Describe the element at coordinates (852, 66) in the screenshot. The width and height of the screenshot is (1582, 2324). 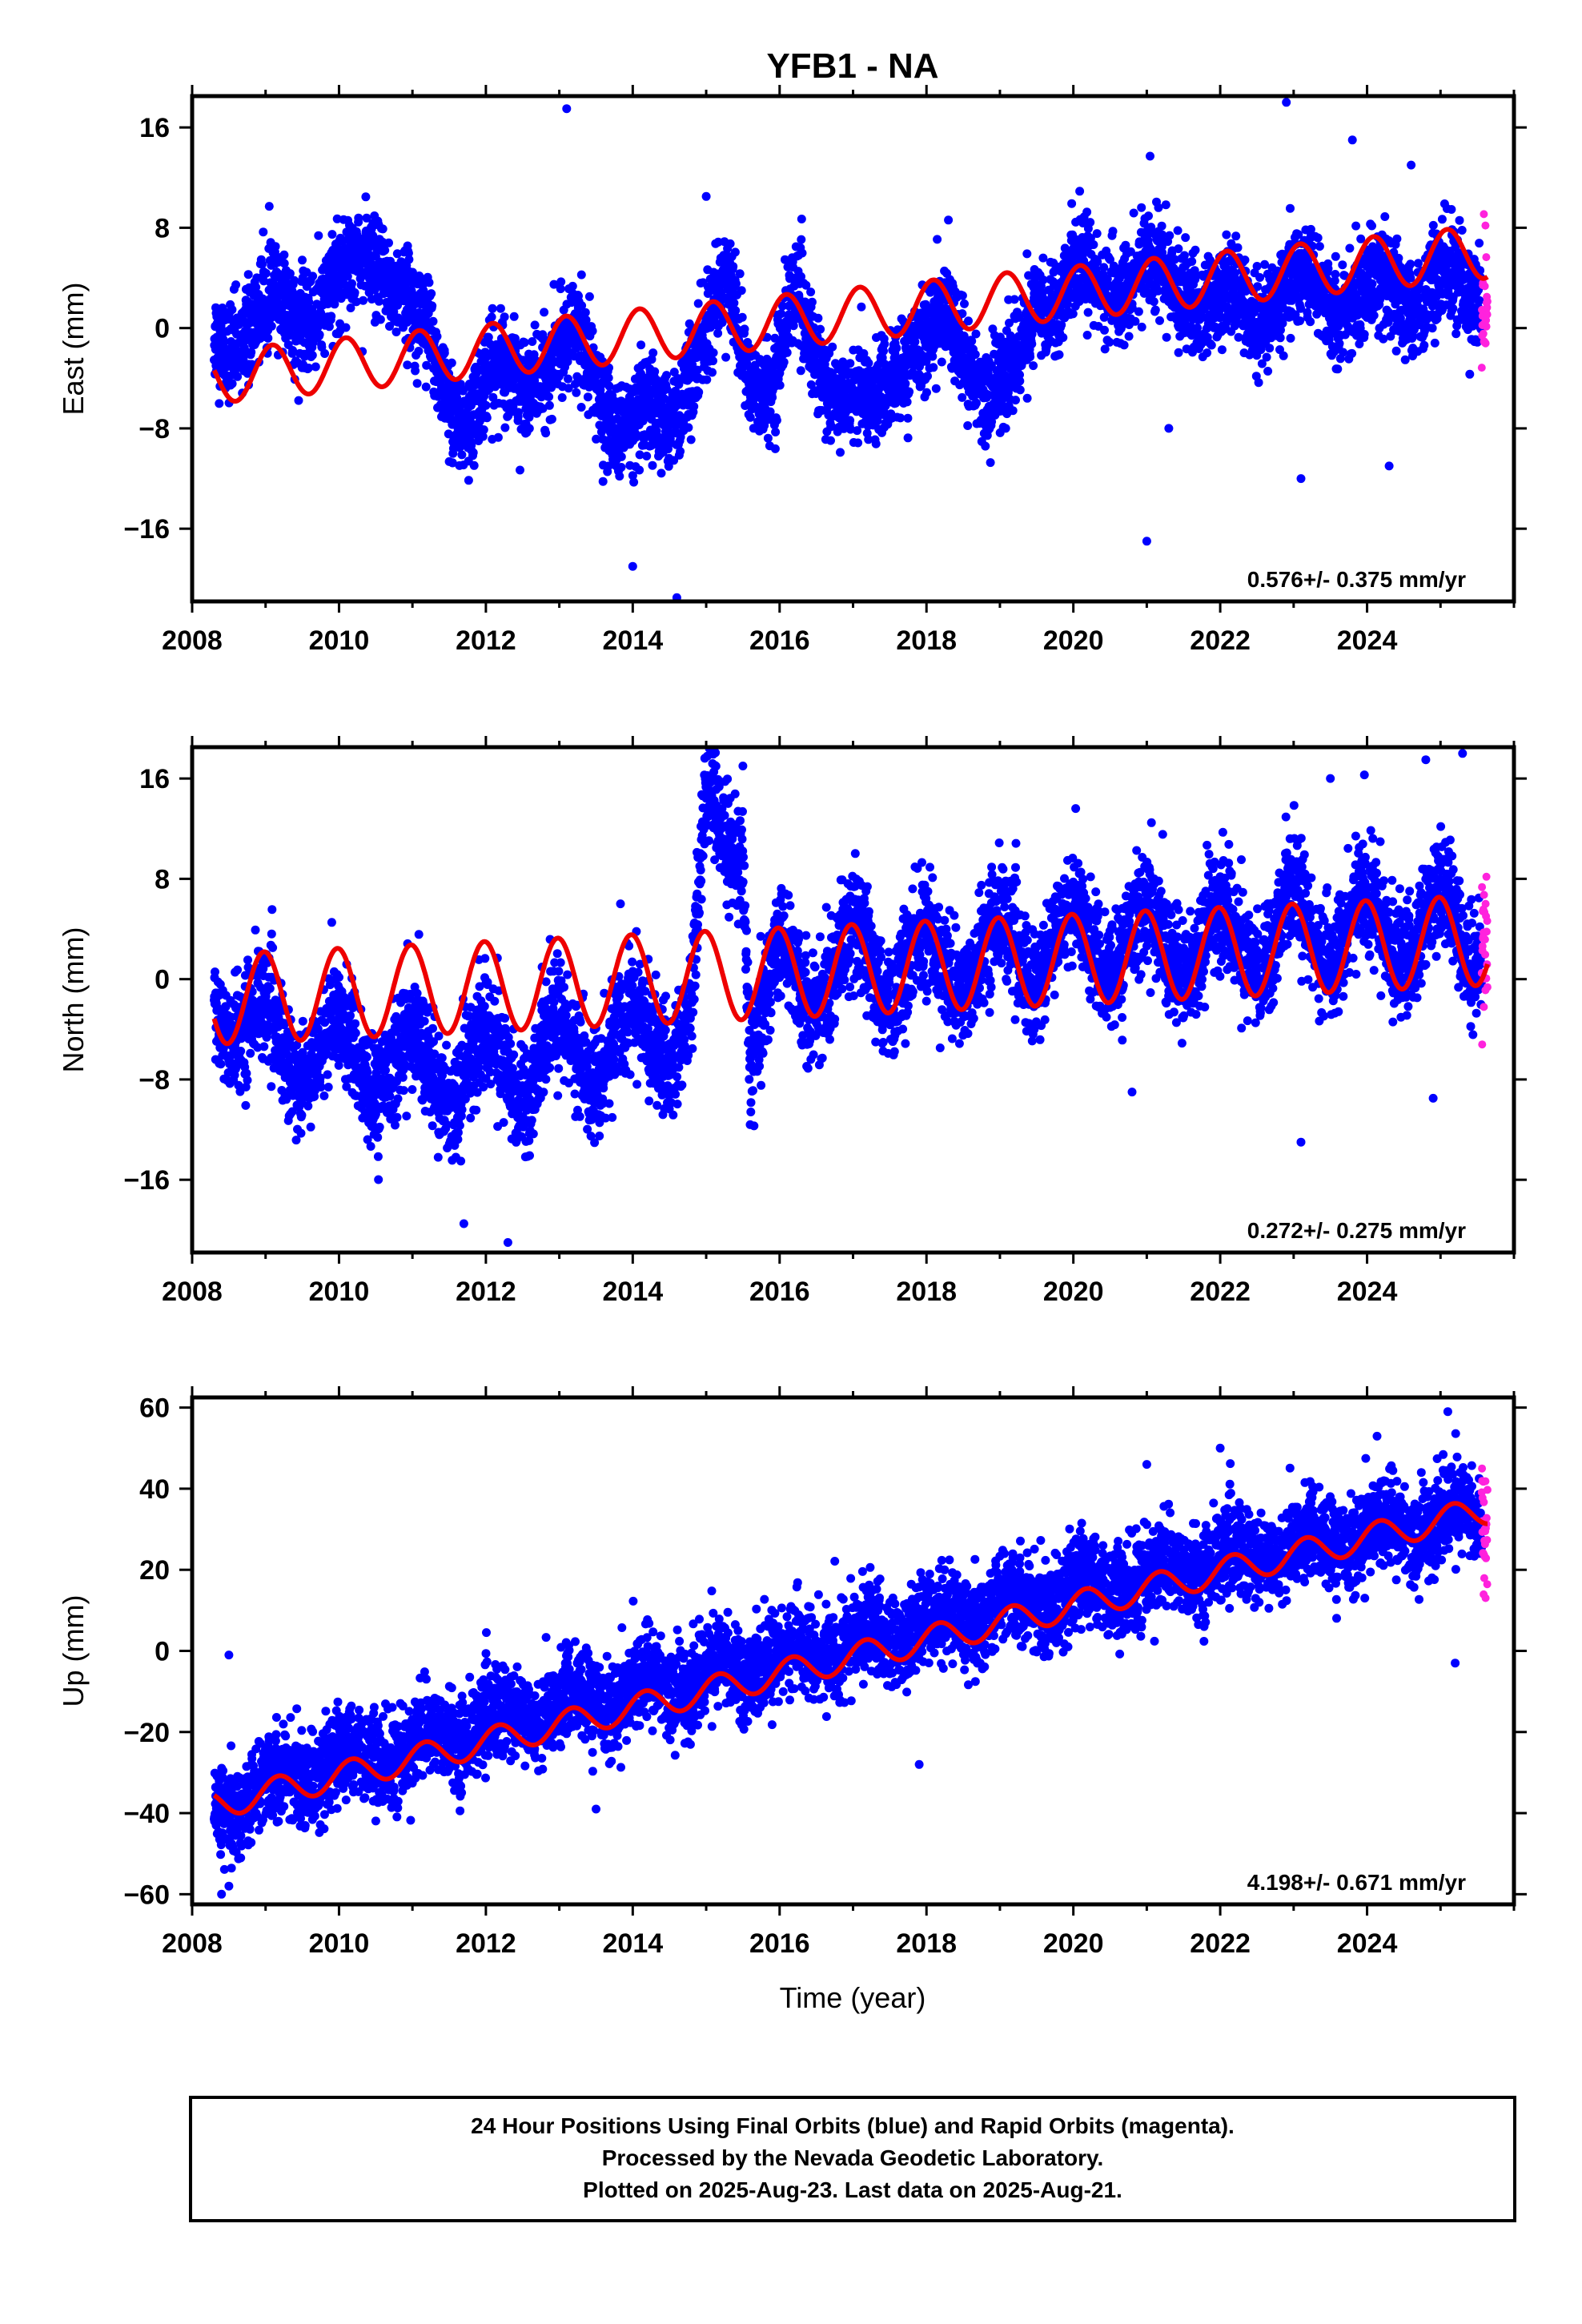
I see `figure-title: YFB1 - NA` at that location.